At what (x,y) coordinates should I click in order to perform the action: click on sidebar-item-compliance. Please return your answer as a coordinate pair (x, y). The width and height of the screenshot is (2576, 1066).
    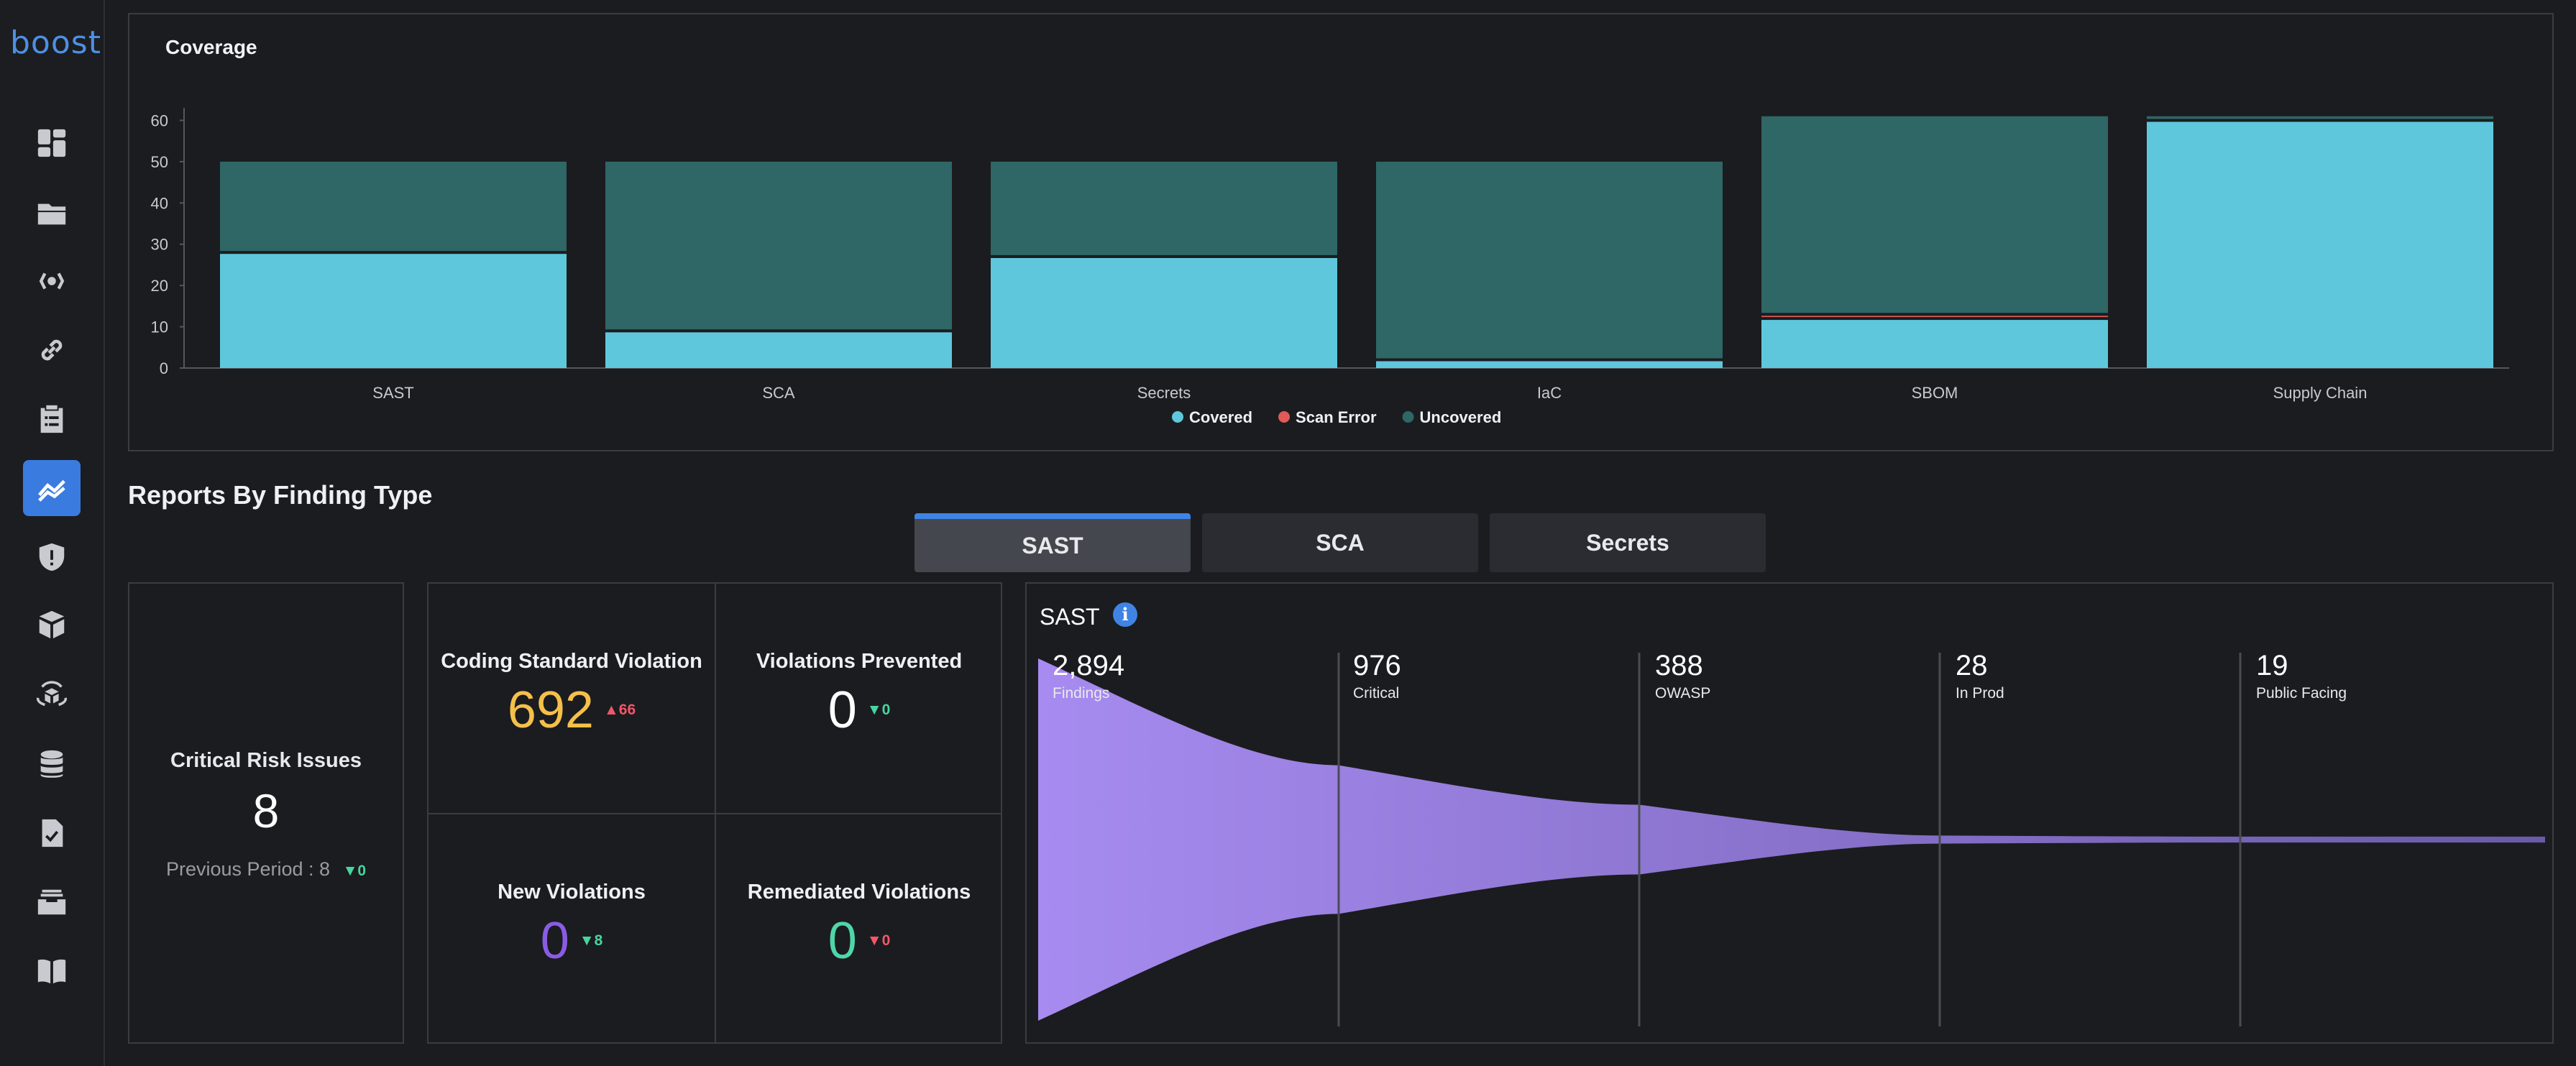
    Looking at the image, I should click on (52, 833).